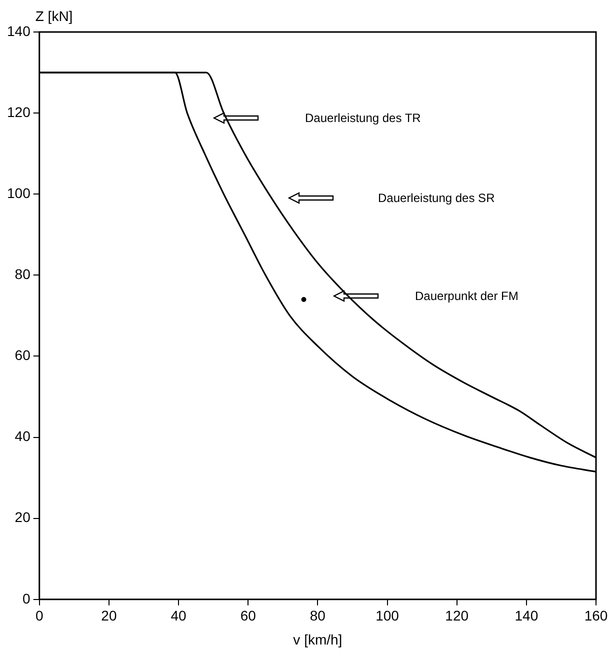  Describe the element at coordinates (318, 616) in the screenshot. I see `x-tick-label: 80` at that location.